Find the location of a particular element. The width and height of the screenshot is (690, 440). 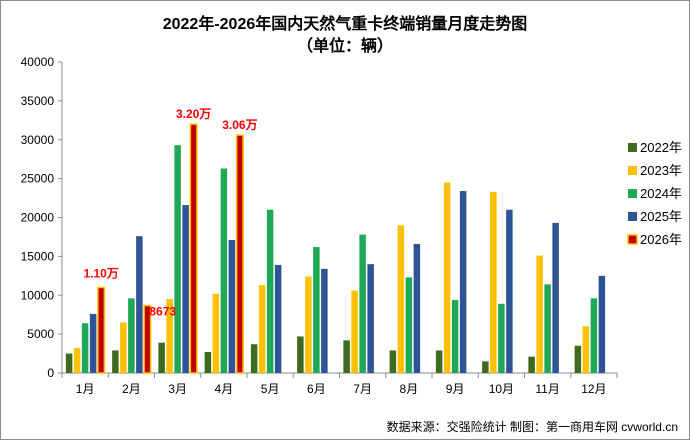

data-label: 8673 is located at coordinates (162, 312).